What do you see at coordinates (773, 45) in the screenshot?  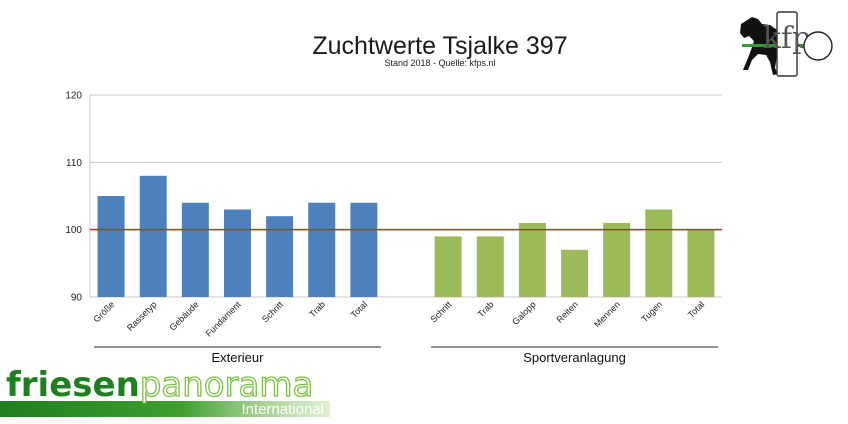 I see `logo-green-bar` at bounding box center [773, 45].